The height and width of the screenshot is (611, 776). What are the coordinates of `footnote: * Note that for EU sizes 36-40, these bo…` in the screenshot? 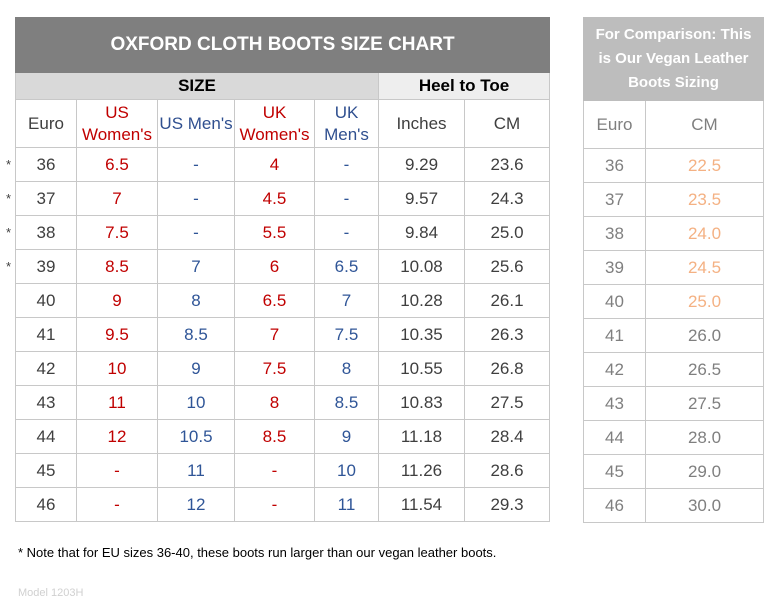 It's located at (257, 552).